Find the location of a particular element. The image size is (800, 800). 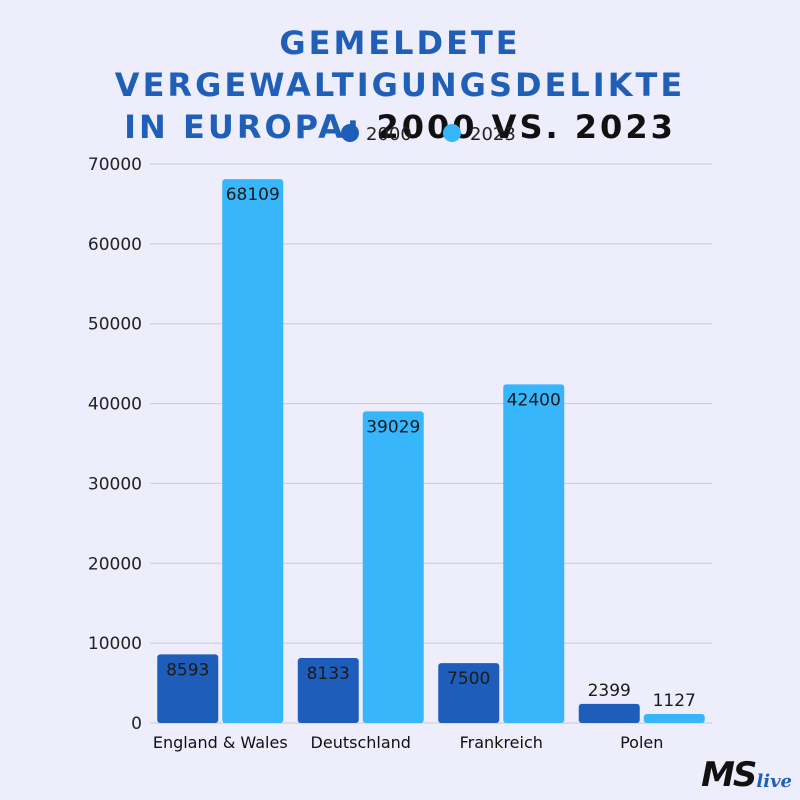

data-label: 7500 is located at coordinates (468, 679).